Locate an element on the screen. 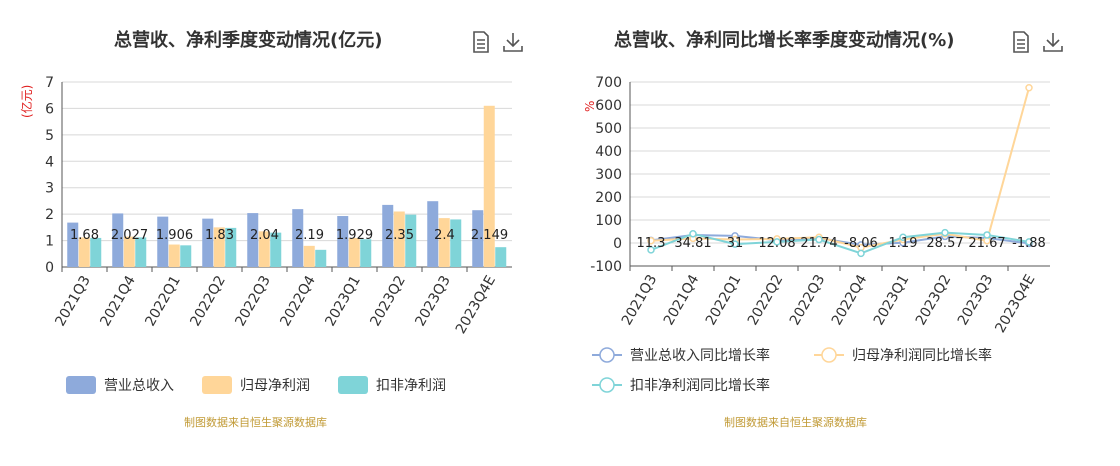 The height and width of the screenshot is (466, 1120). x-tick-label: 2022Q1 is located at coordinates (724, 300).